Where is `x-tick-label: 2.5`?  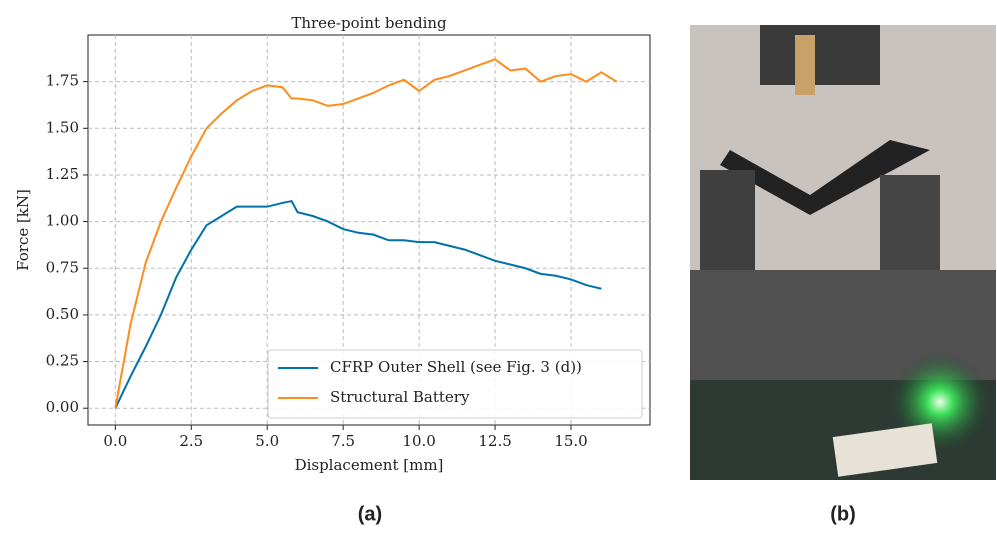
x-tick-label: 2.5 is located at coordinates (191, 441).